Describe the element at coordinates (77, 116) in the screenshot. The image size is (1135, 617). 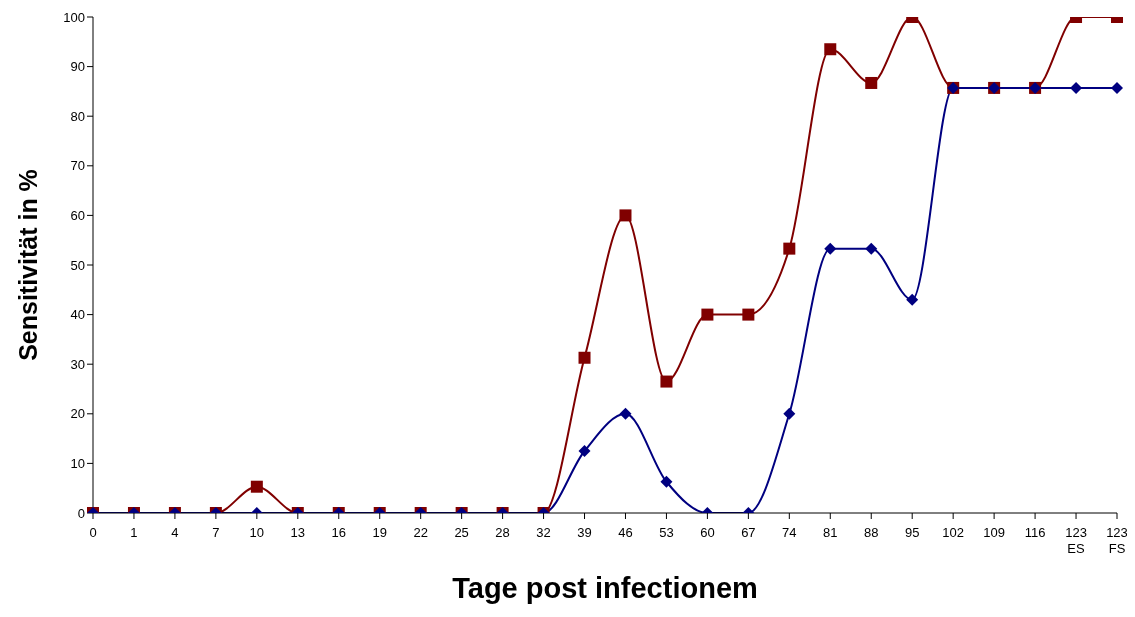
I see `y-tick-label: 80` at that location.